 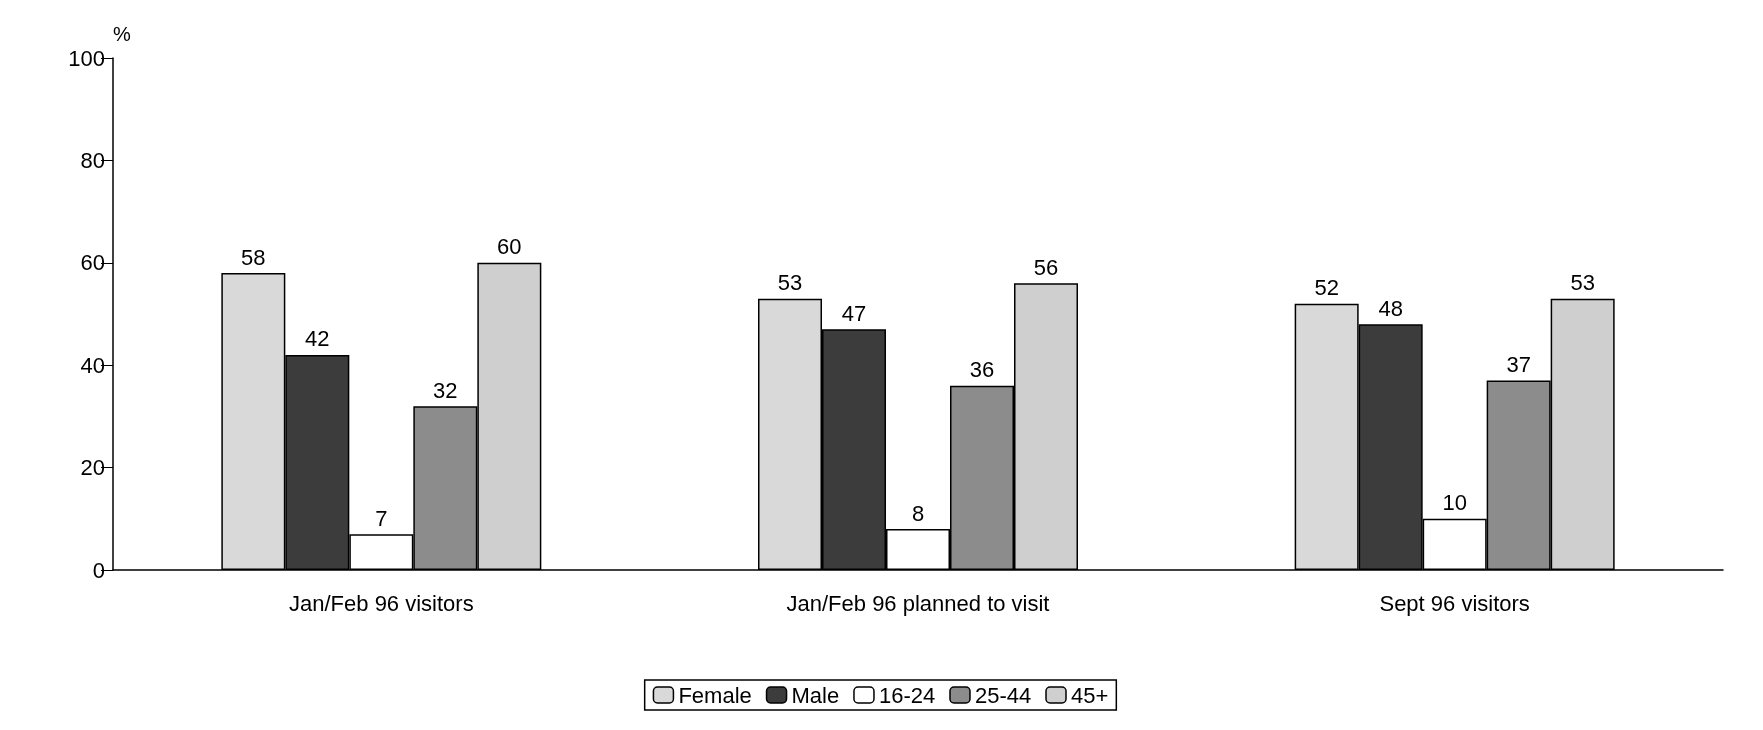 I want to click on data-label: 56, so click(x=1046, y=267).